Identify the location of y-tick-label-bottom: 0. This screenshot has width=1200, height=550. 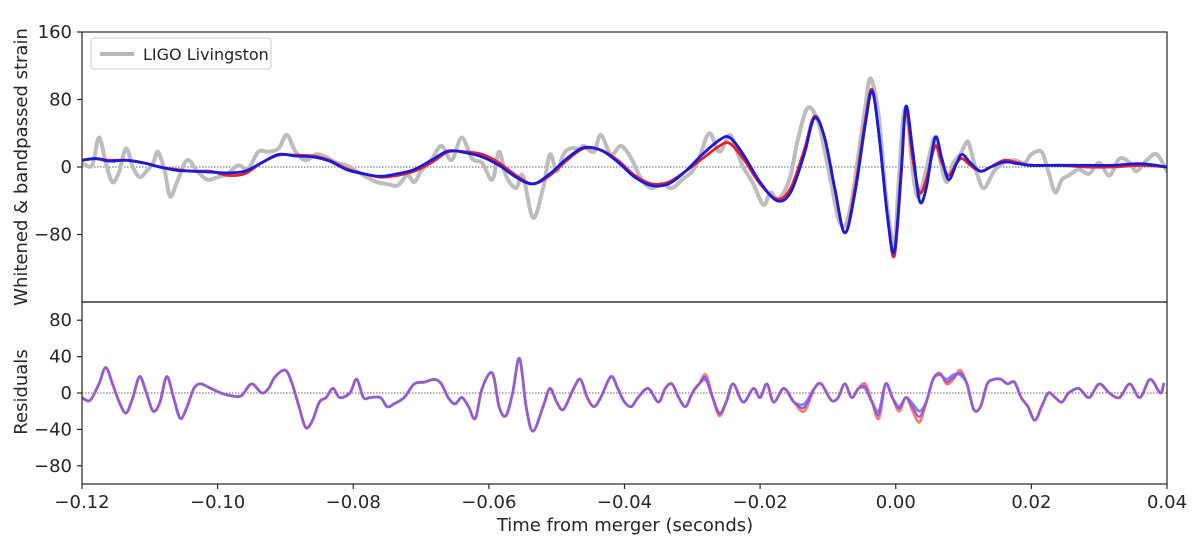
(66, 393).